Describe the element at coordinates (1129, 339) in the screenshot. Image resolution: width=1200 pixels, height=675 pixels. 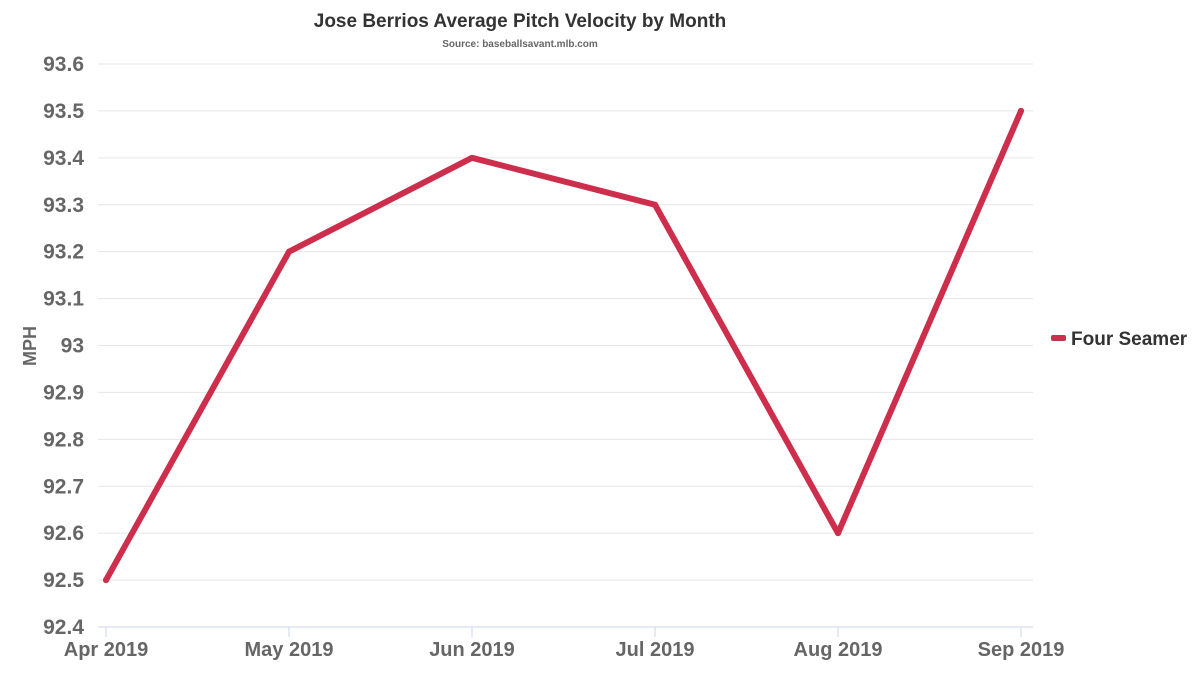
I see `legend-item-label: Four Seamer` at that location.